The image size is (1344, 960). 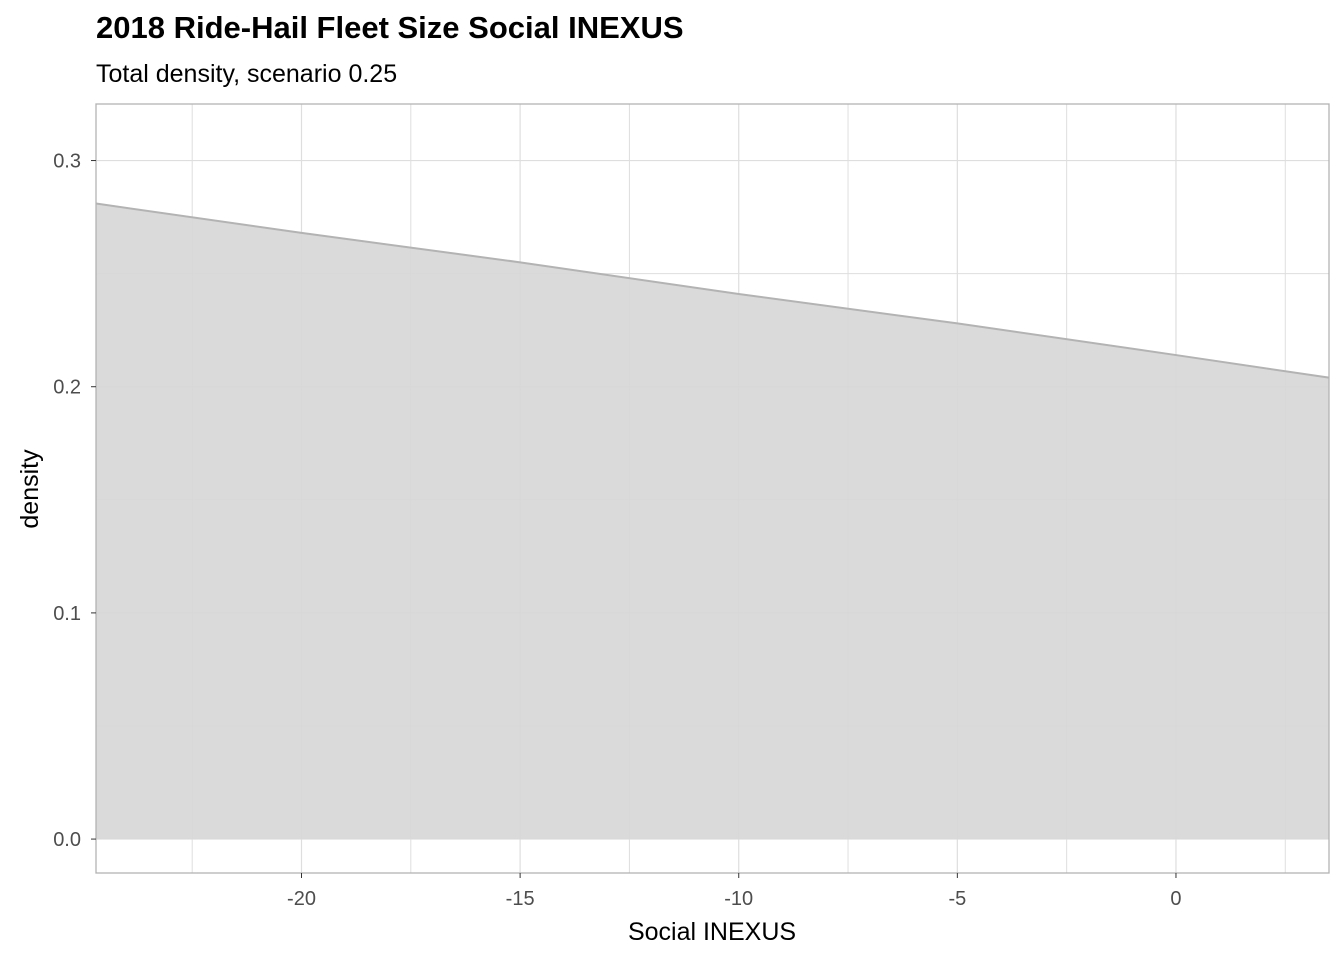 What do you see at coordinates (738, 899) in the screenshot?
I see `x-tick-label: -10` at bounding box center [738, 899].